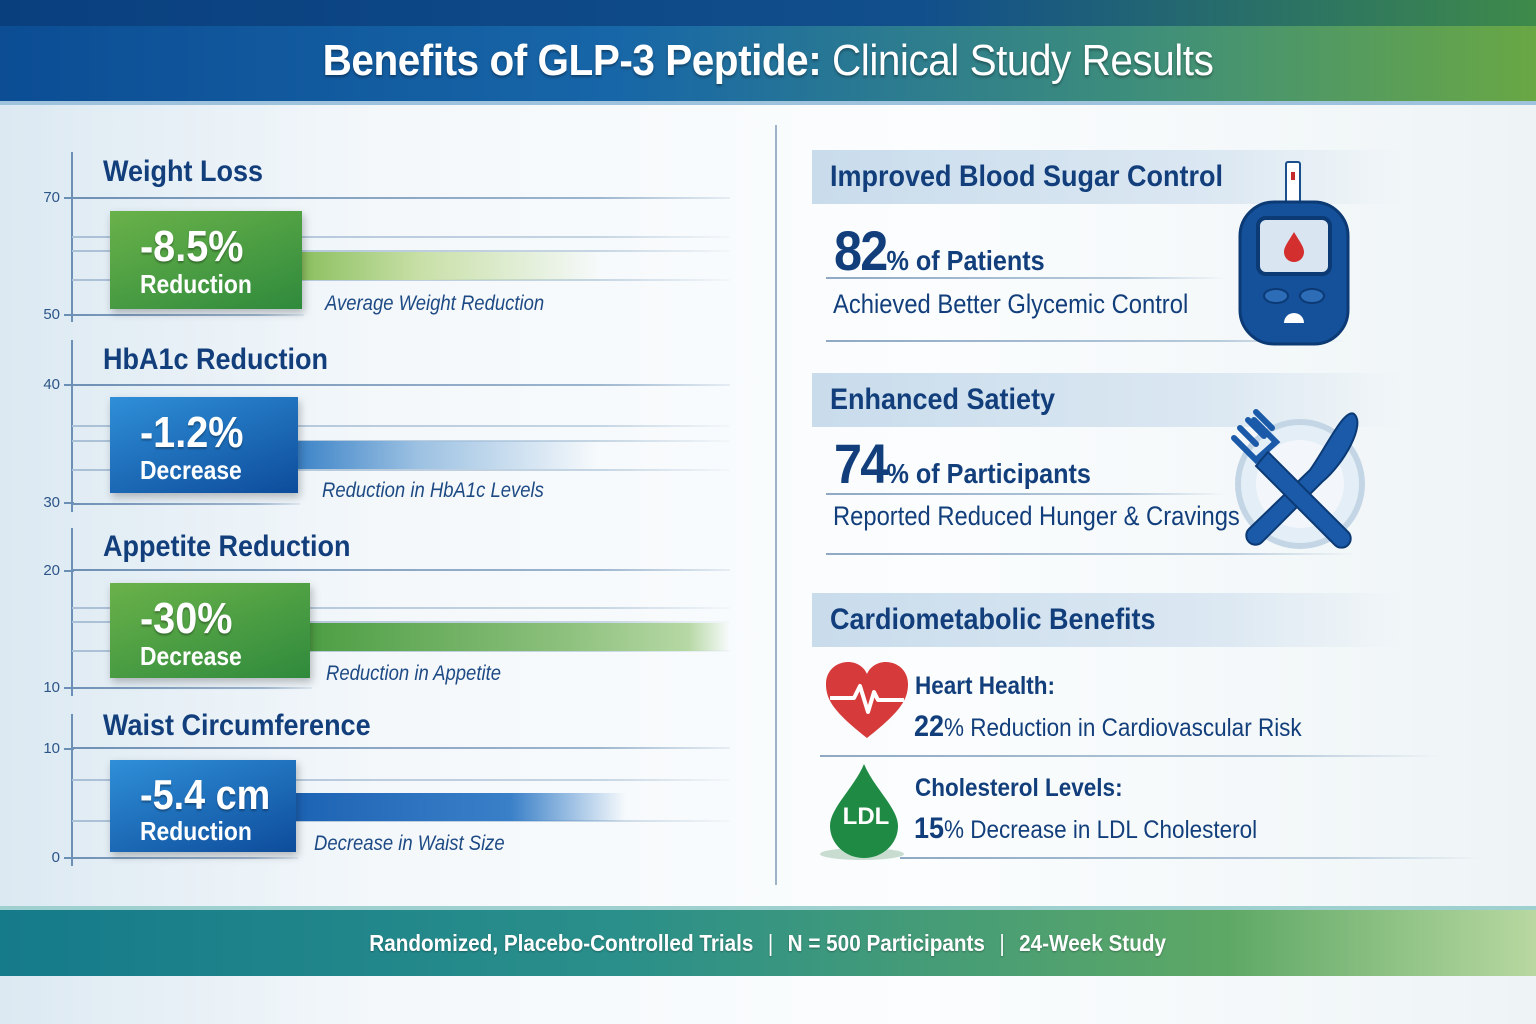  What do you see at coordinates (985, 686) in the screenshot?
I see `heart-health-label: Heart Health:` at bounding box center [985, 686].